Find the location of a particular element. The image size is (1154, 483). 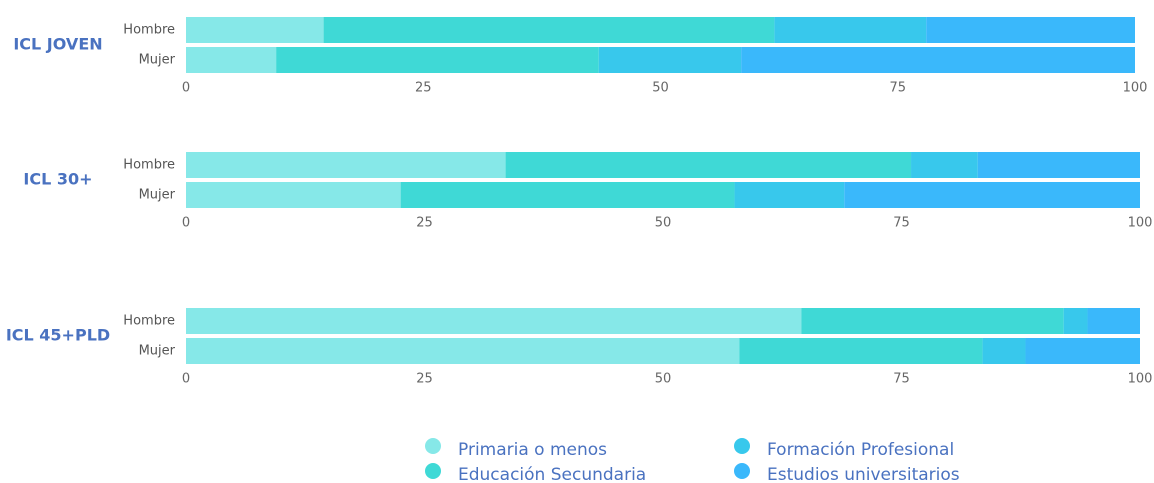

legend-label: Formación Profesional is located at coordinates (860, 450).